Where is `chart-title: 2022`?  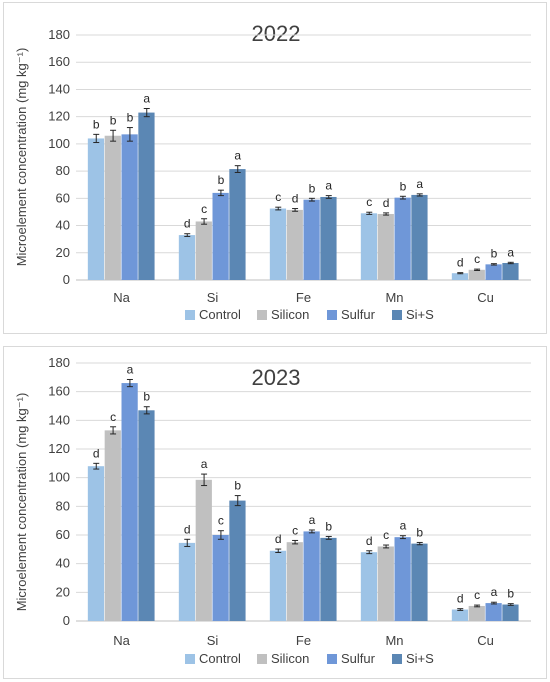 chart-title: 2022 is located at coordinates (276, 33).